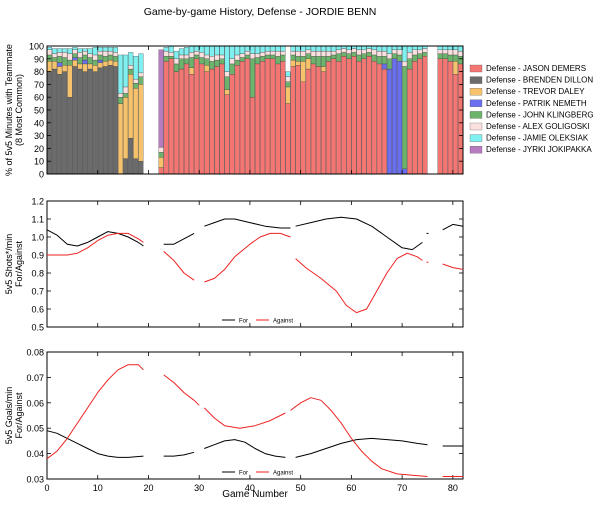 This screenshot has height=507, width=599. What do you see at coordinates (19, 110) in the screenshot?
I see `teammate-ylabel: (8 Most Common)` at bounding box center [19, 110].